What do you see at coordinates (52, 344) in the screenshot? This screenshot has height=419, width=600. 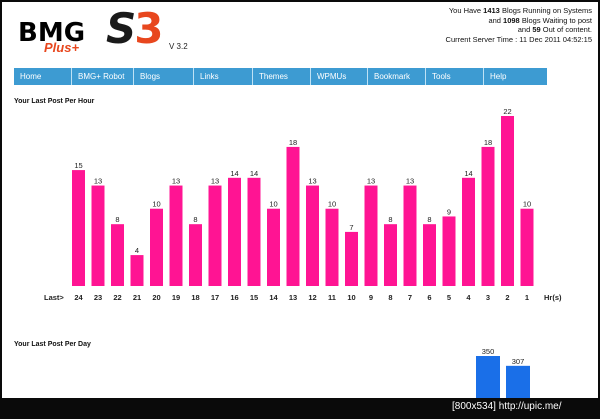 I see `per-day-title: Your Last Post Per Day` at bounding box center [52, 344].